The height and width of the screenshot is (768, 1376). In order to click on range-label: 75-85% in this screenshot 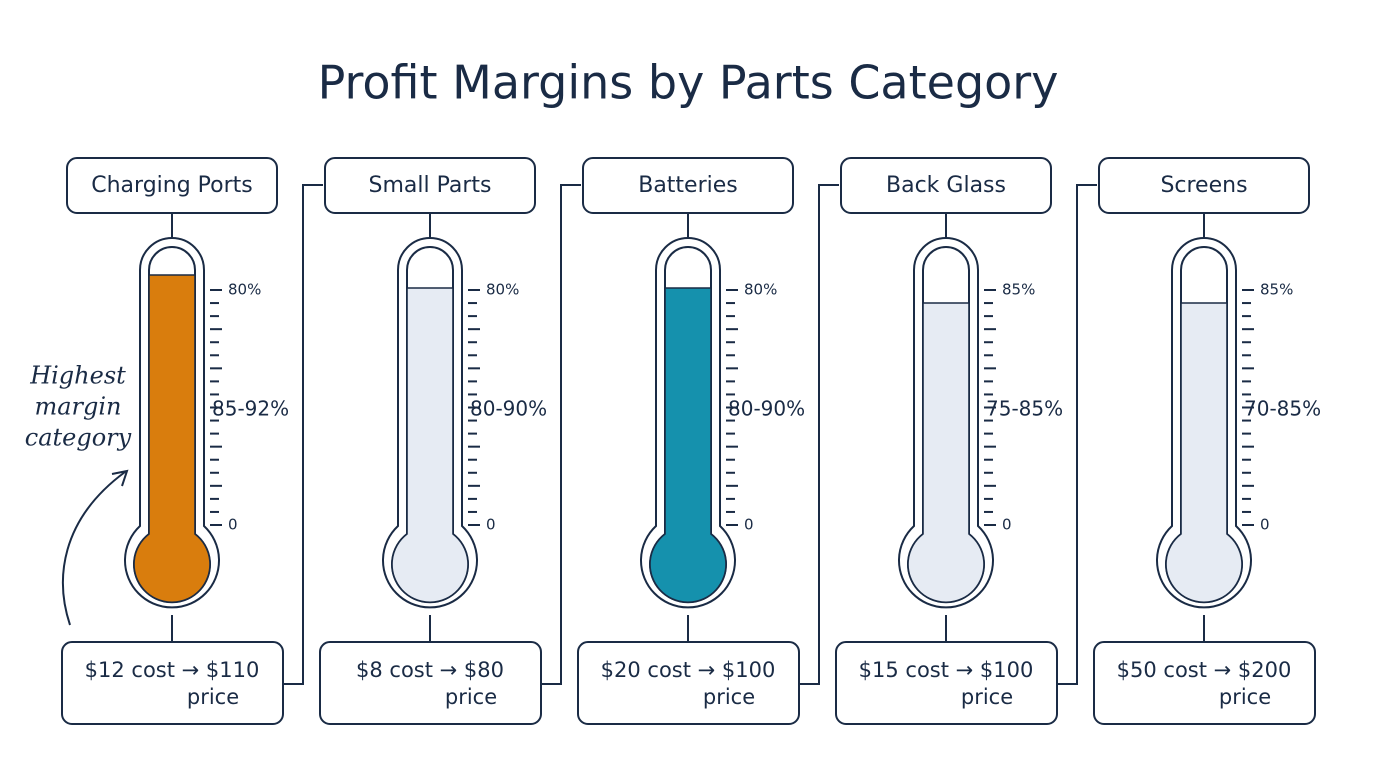, I will do `click(1024, 409)`.